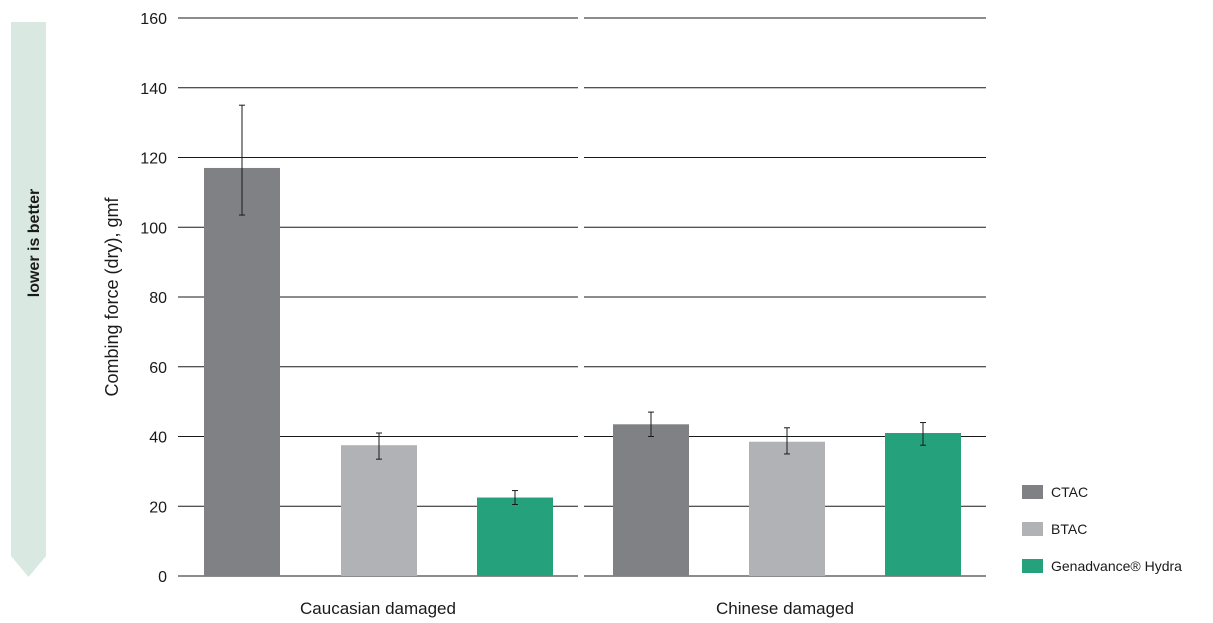 This screenshot has width=1213, height=623. I want to click on legend-item: CTAC, so click(1055, 492).